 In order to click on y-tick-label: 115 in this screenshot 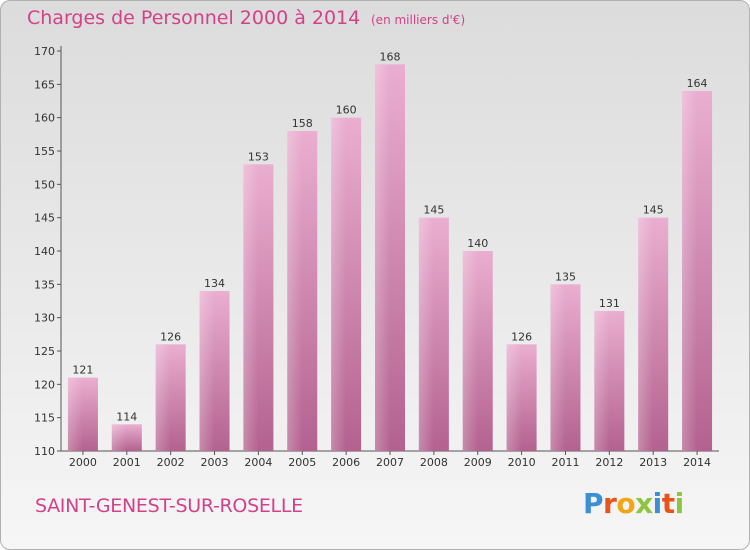, I will do `click(44, 418)`.